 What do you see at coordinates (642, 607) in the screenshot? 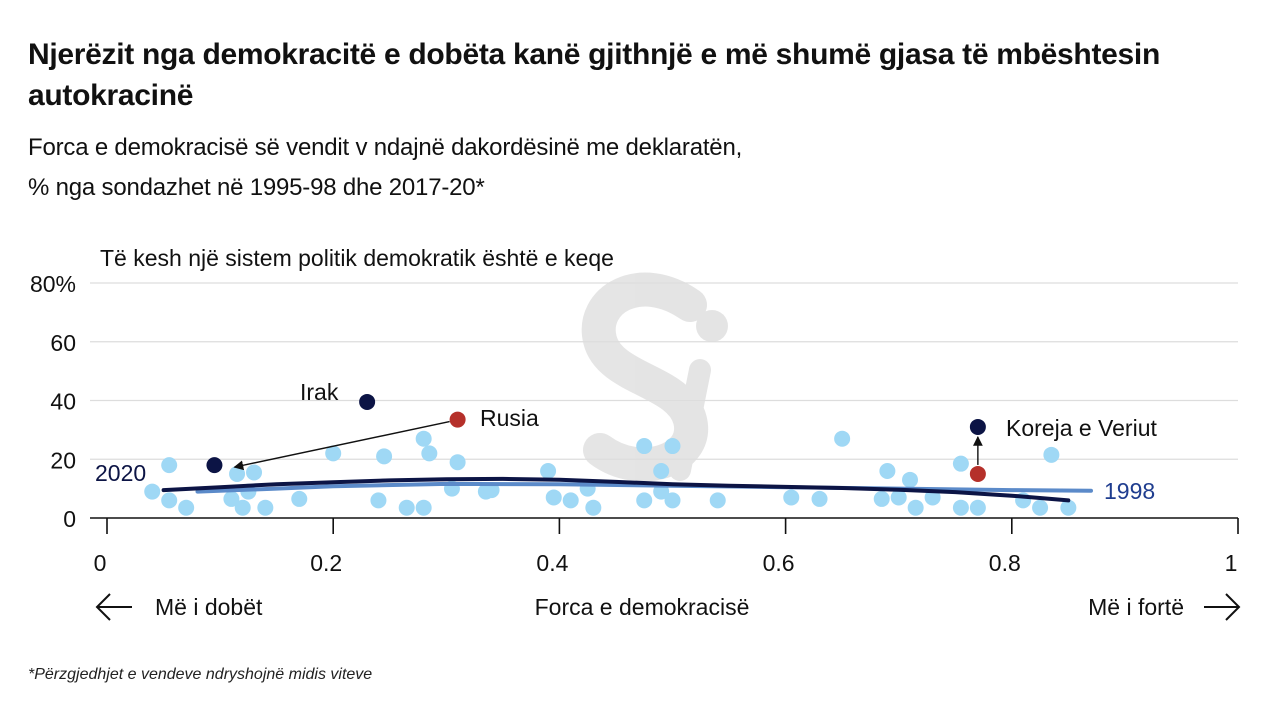
I see `x-axis-label: Forca e demokracisë` at bounding box center [642, 607].